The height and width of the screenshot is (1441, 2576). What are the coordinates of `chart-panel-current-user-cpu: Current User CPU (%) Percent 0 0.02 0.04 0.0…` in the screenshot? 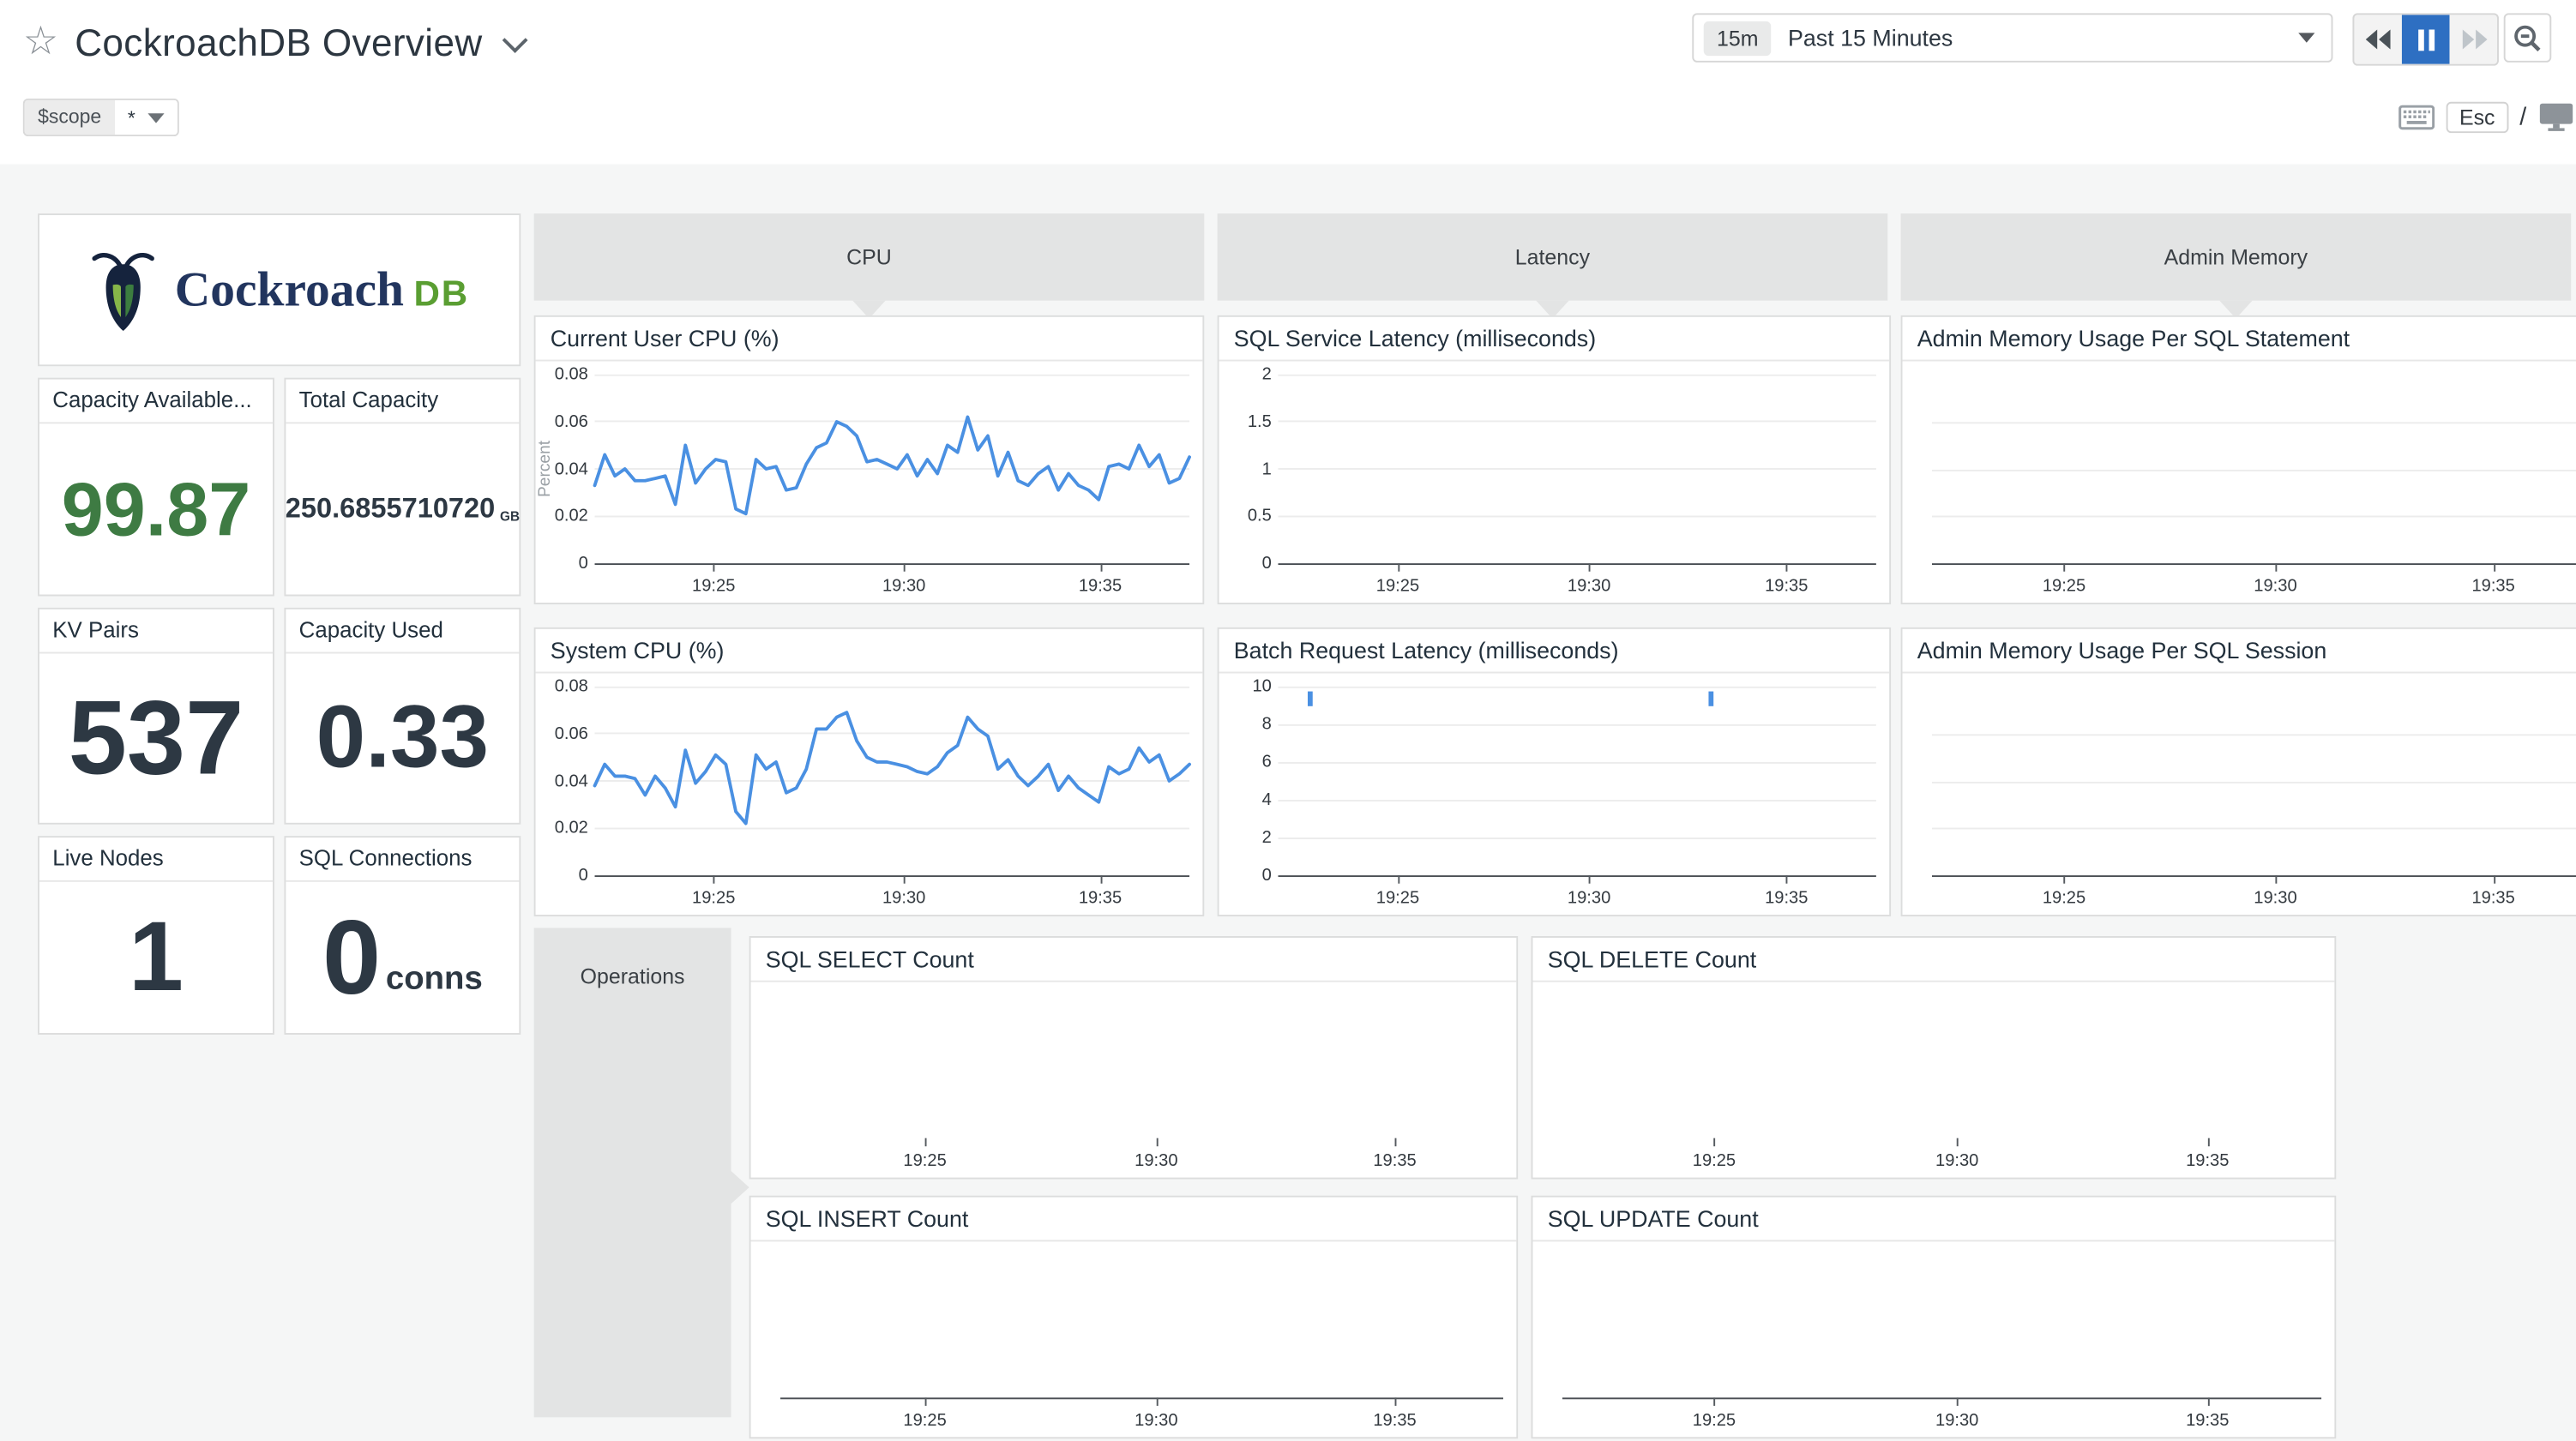 It's located at (869, 460).